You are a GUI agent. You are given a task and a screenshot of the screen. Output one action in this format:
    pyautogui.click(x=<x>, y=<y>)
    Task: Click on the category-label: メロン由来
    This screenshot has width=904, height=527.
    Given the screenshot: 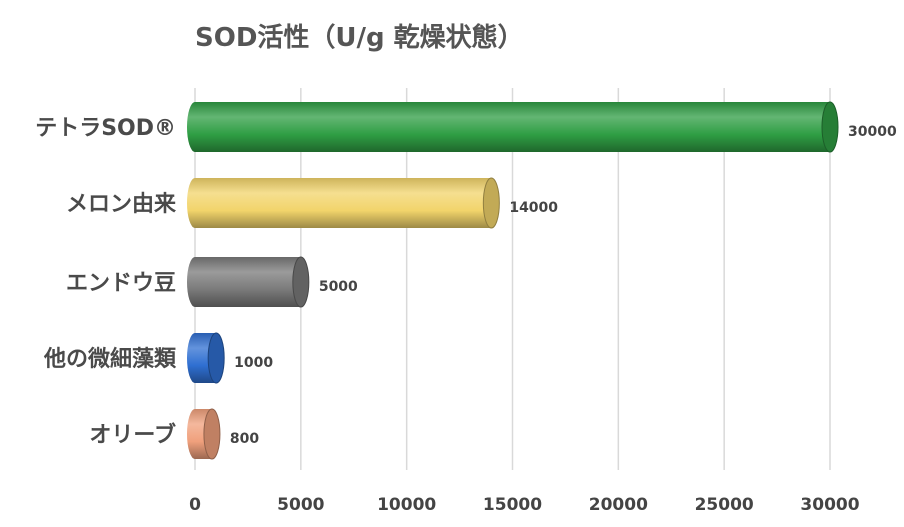 What is the action you would take?
    pyautogui.click(x=121, y=204)
    